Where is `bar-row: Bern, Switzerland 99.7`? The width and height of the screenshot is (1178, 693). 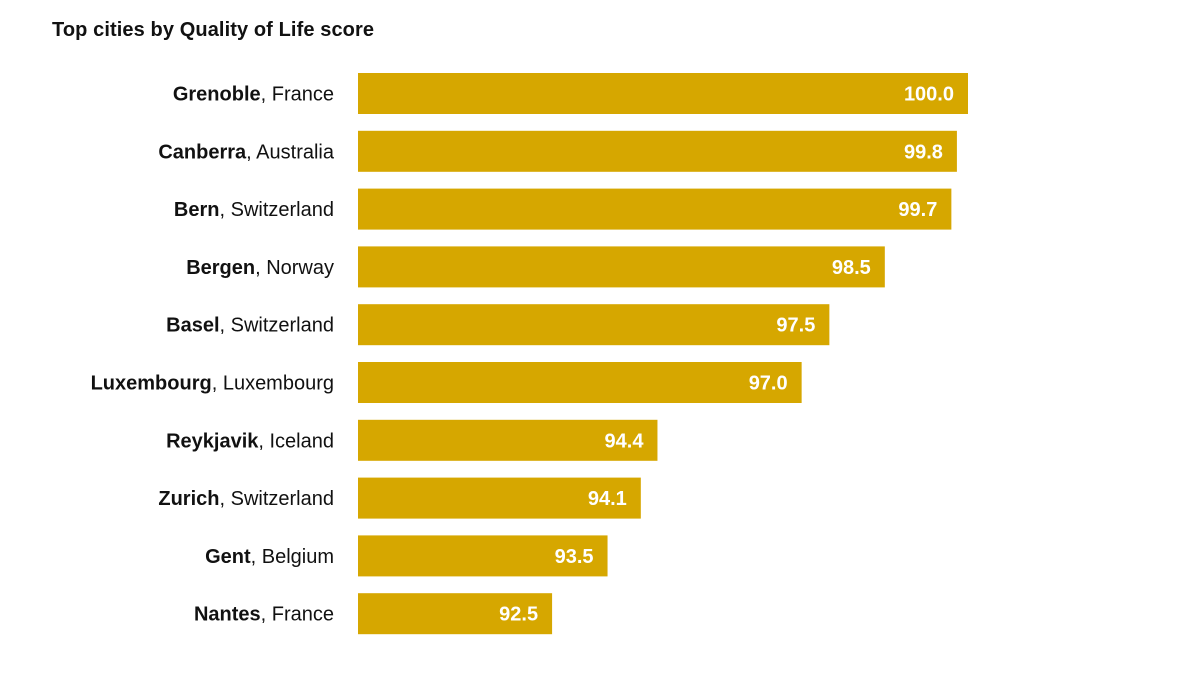 bar-row: Bern, Switzerland 99.7 is located at coordinates (563, 209).